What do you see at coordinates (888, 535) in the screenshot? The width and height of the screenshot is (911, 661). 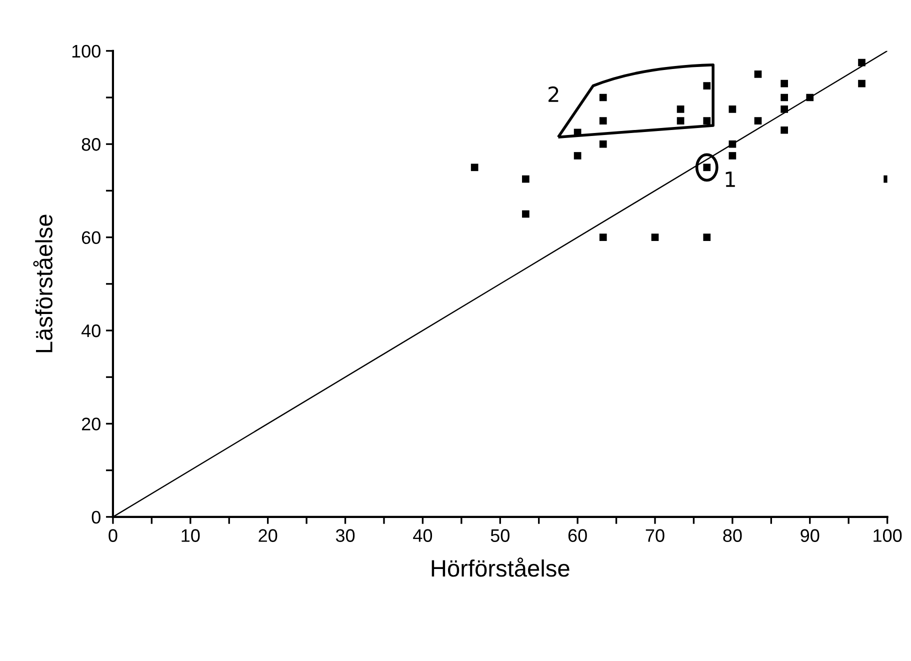 I see `x-tick-label: 100` at bounding box center [888, 535].